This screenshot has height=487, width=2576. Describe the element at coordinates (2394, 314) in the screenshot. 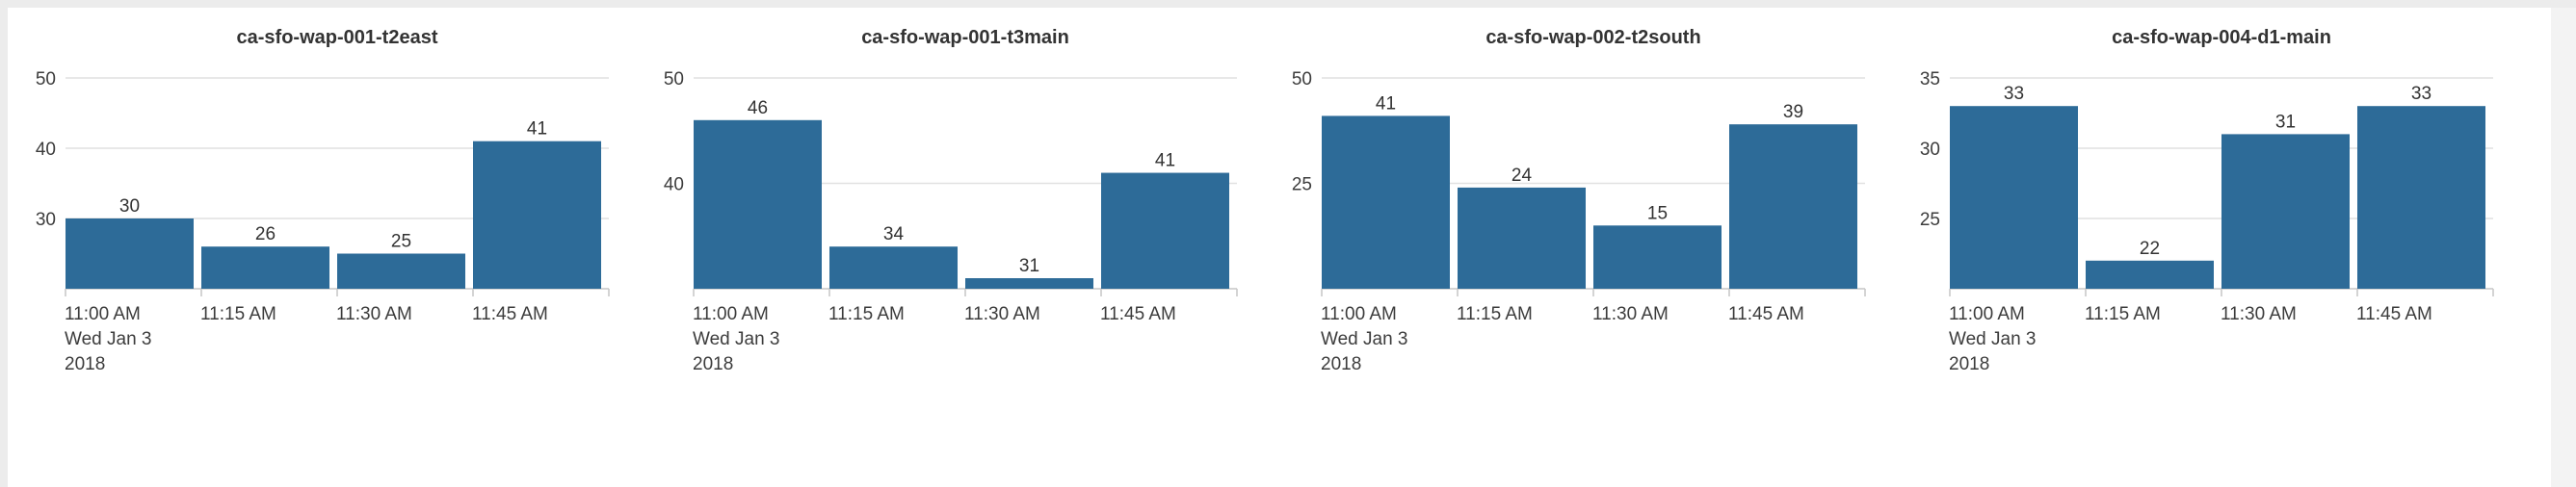

I see `chart-4-x-tick-label: 11:45 AM` at that location.